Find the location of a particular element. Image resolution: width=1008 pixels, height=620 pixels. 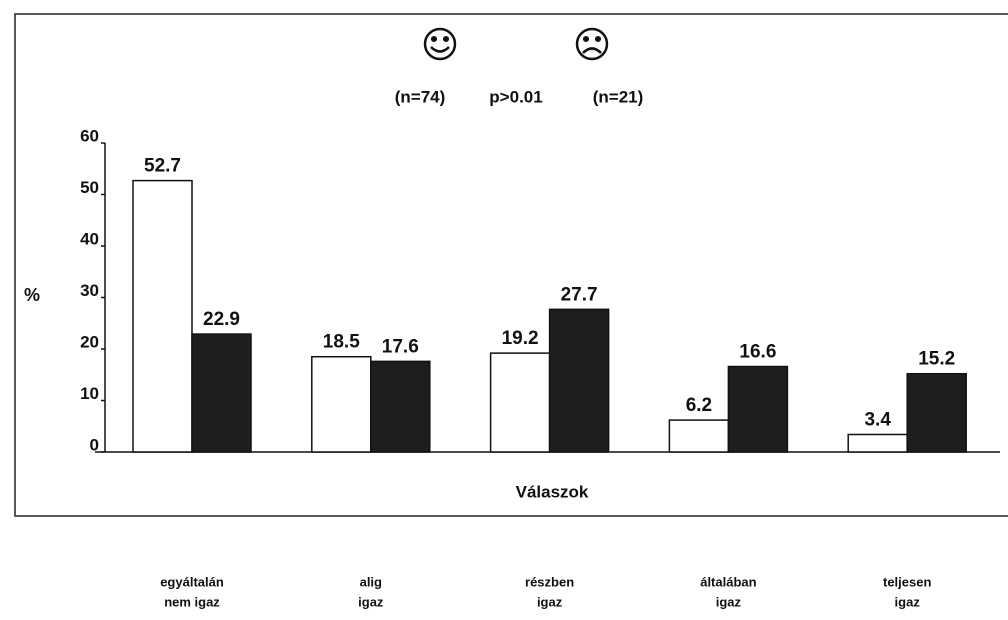

annotation: p>0.01 is located at coordinates (515, 96).